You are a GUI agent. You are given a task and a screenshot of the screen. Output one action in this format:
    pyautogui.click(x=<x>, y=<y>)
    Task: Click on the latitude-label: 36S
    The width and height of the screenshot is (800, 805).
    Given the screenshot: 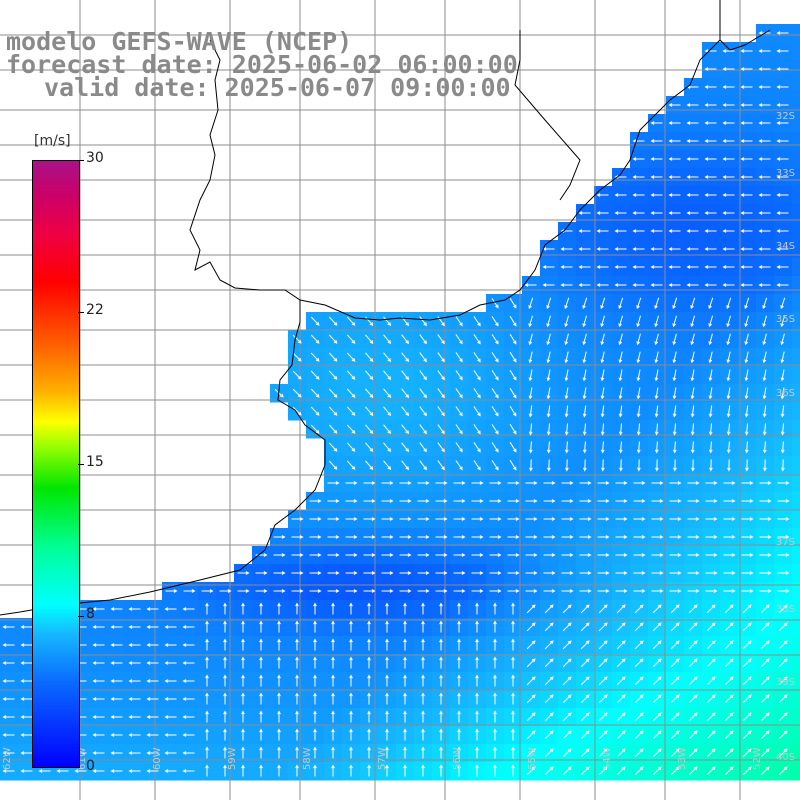 What is the action you would take?
    pyautogui.click(x=785, y=393)
    